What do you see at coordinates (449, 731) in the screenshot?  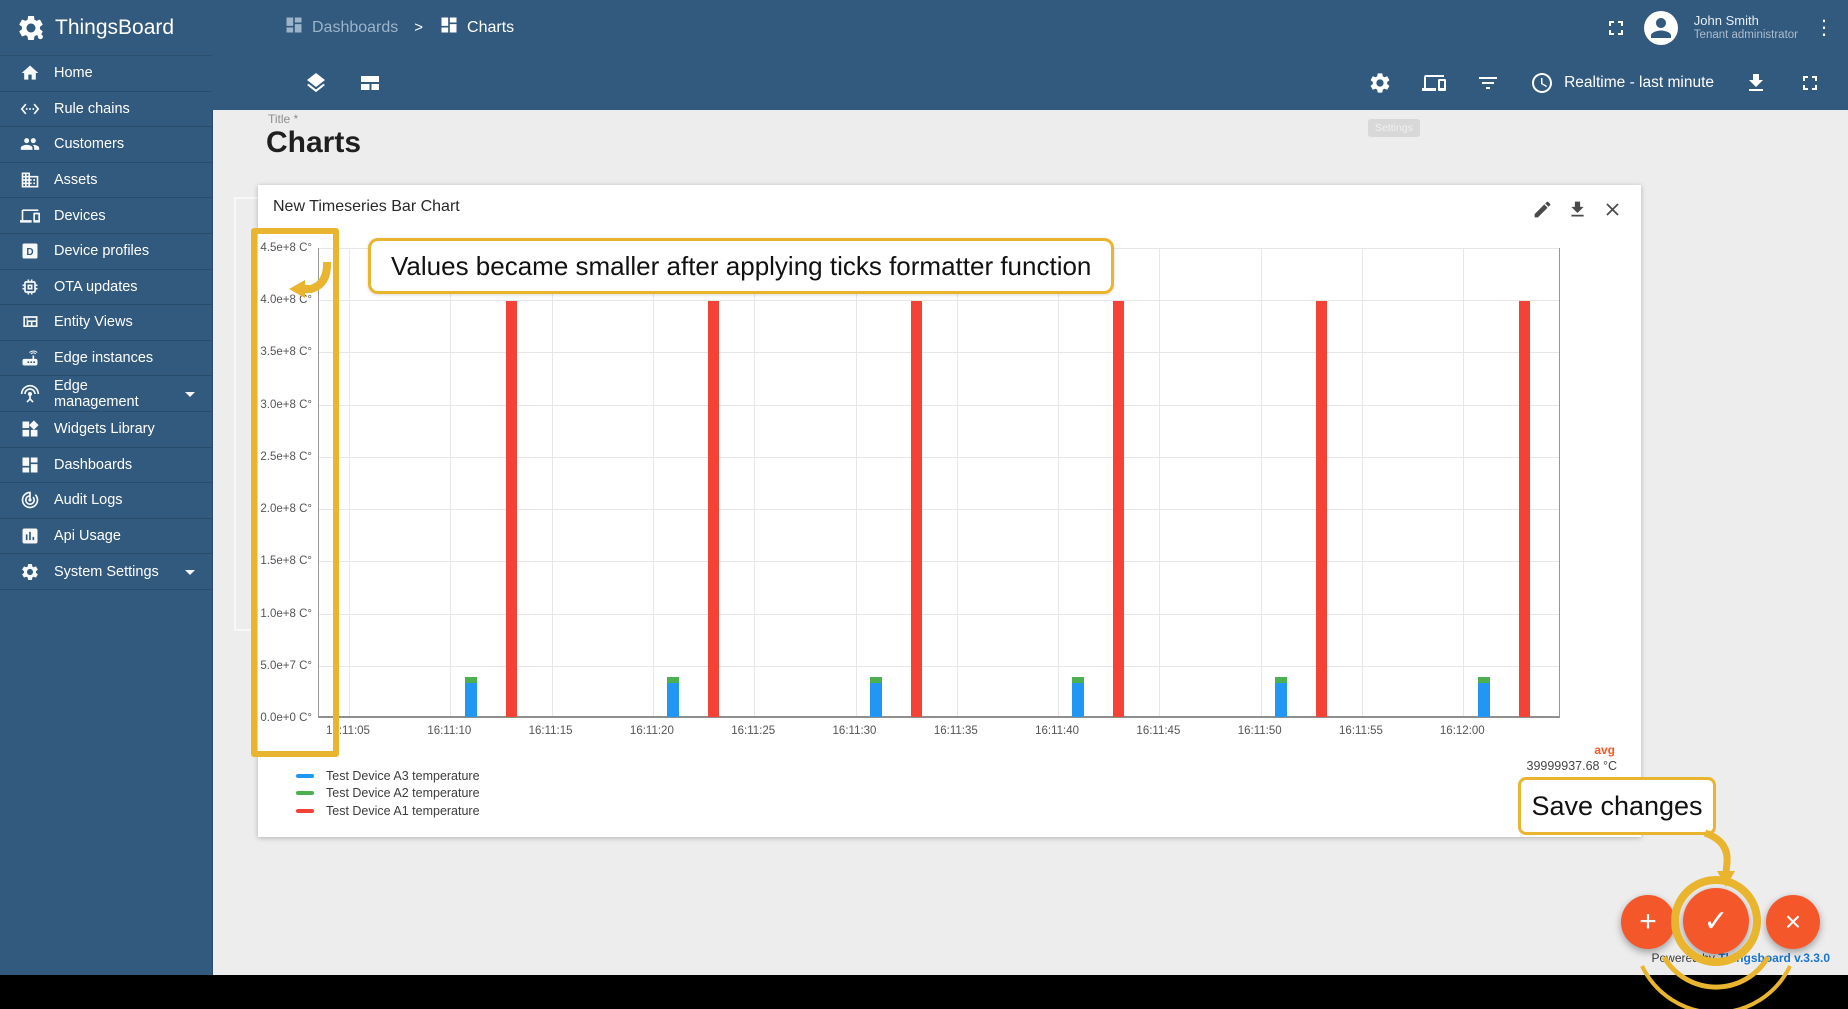 I see `x-tick-label: 16:11:10` at bounding box center [449, 731].